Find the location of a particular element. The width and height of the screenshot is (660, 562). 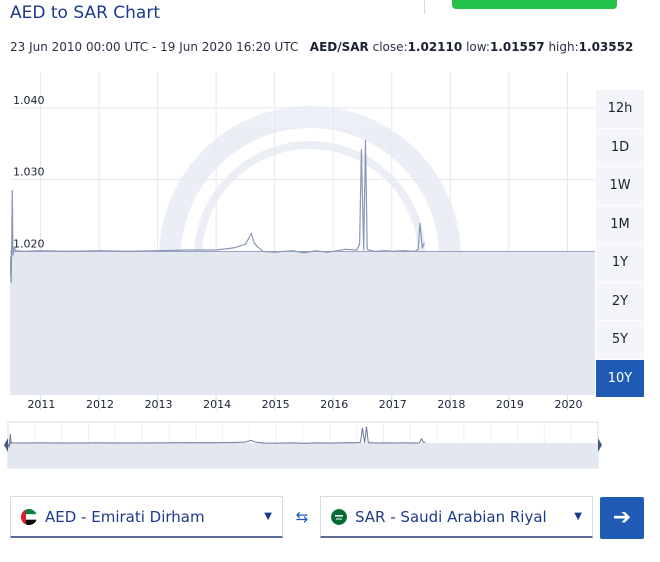

x-tick-label: 2017 is located at coordinates (393, 404).